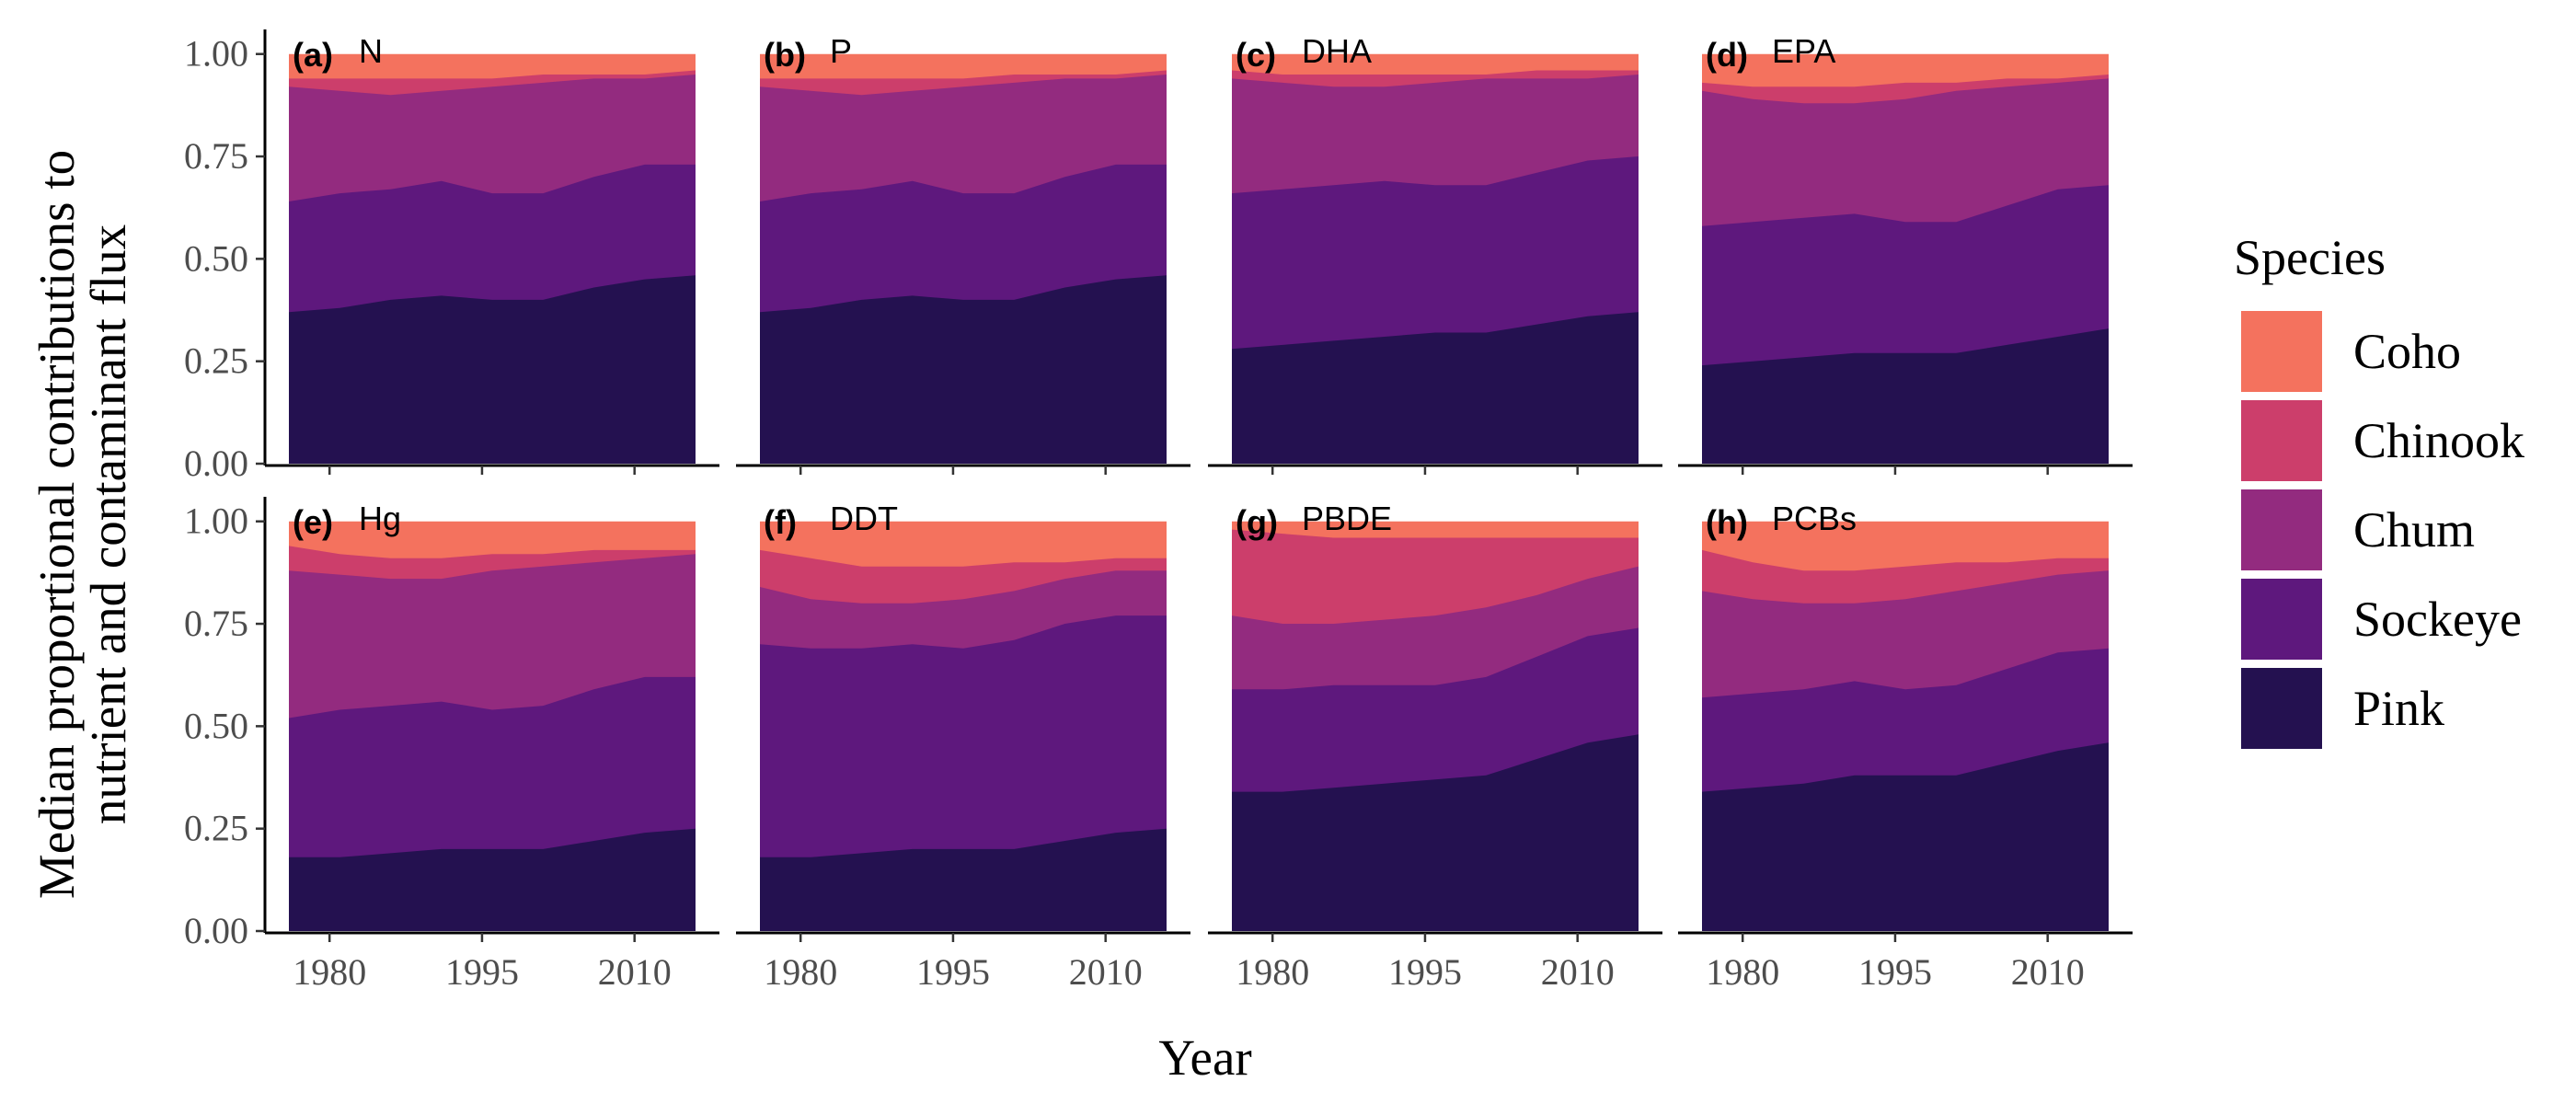 This screenshot has height=1104, width=2576. I want to click on panel-epa: (d) EPA, so click(1905, 248).